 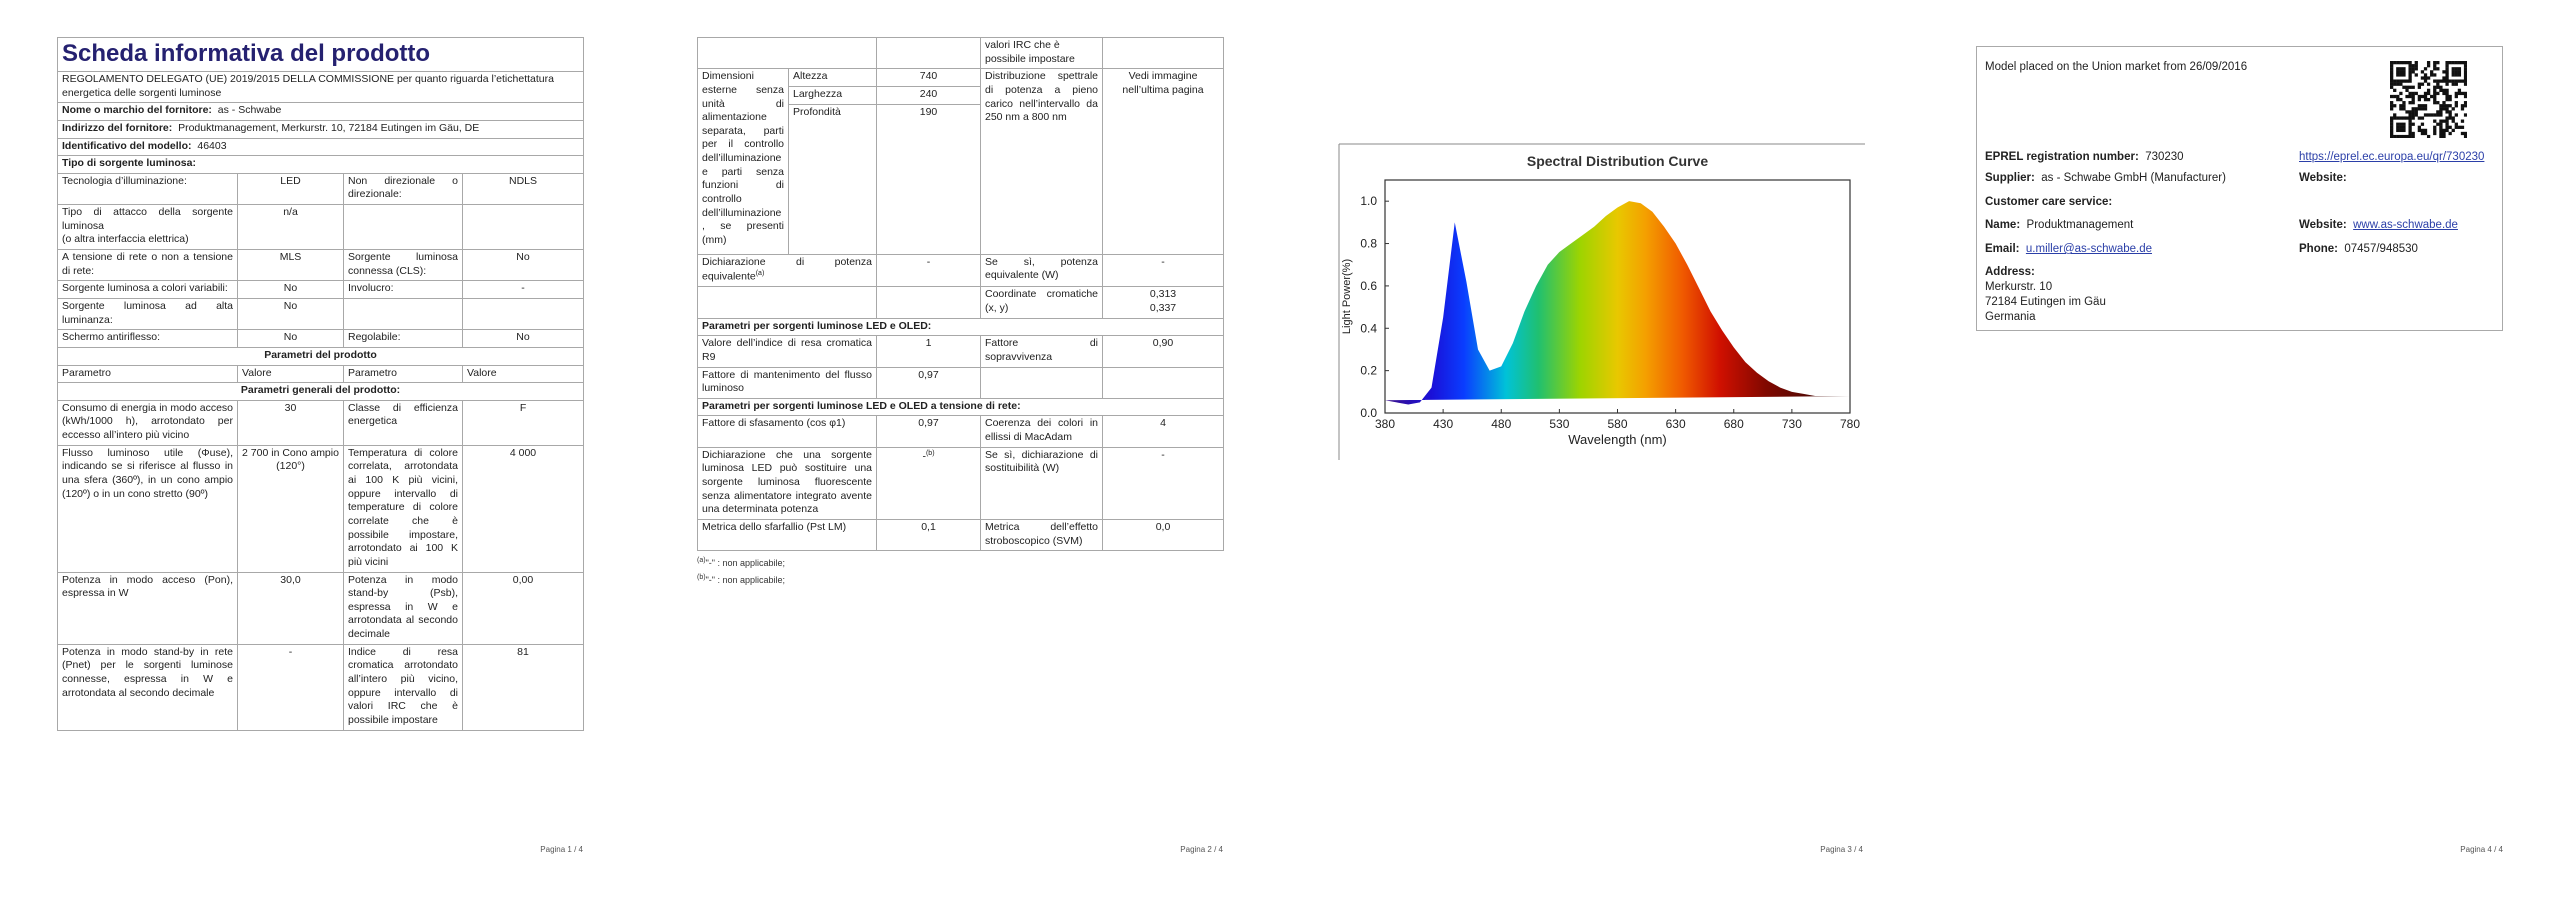 I want to click on customer-care-row: Customer care service:, so click(x=2048, y=202).